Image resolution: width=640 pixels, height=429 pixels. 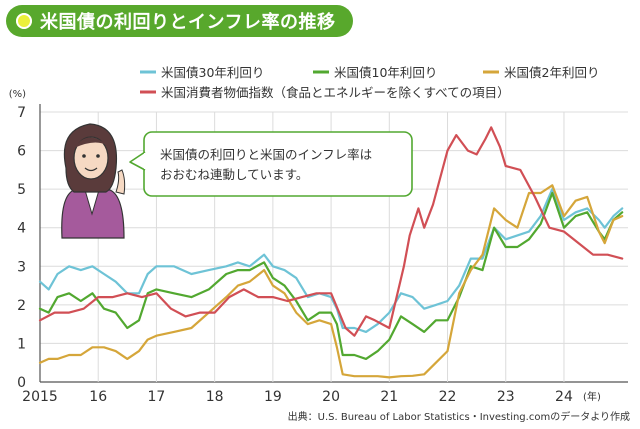 What do you see at coordinates (21, 190) in the screenshot?
I see `y-tick-label: 5` at bounding box center [21, 190].